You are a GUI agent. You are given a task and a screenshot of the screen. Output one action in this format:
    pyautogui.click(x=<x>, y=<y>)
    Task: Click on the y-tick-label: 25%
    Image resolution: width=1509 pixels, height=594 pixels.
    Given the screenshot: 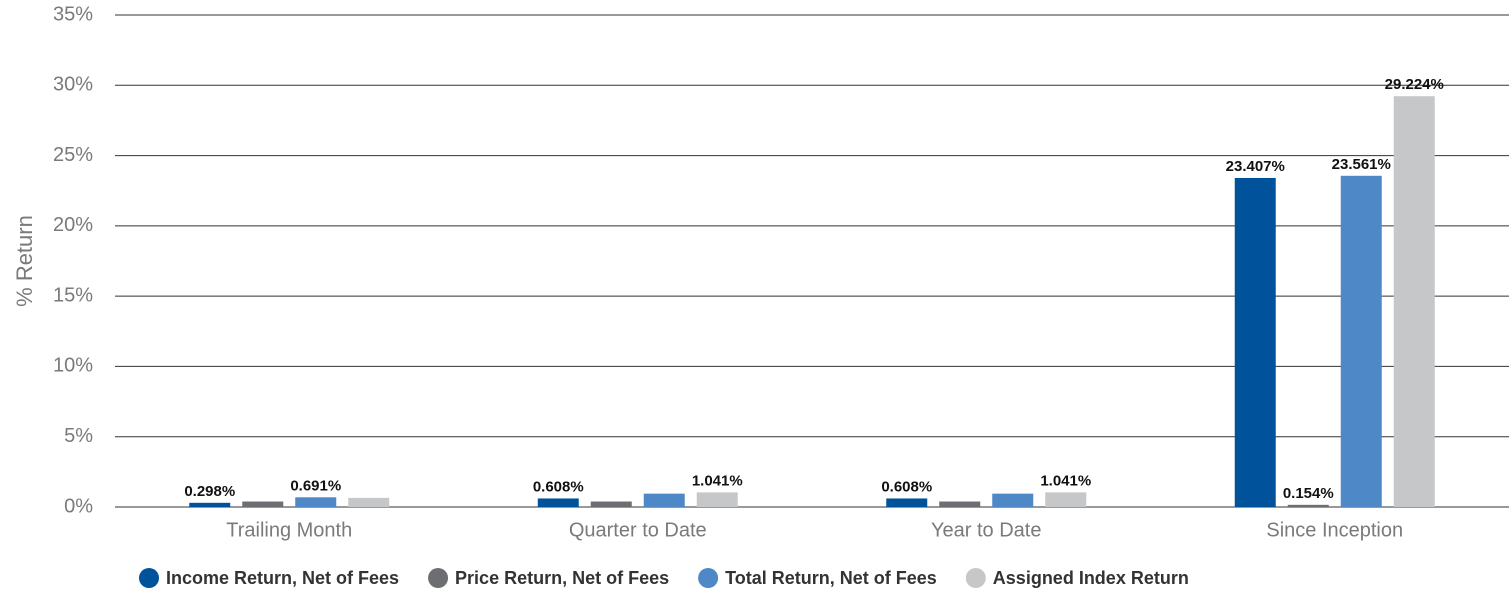 What is the action you would take?
    pyautogui.click(x=73, y=155)
    